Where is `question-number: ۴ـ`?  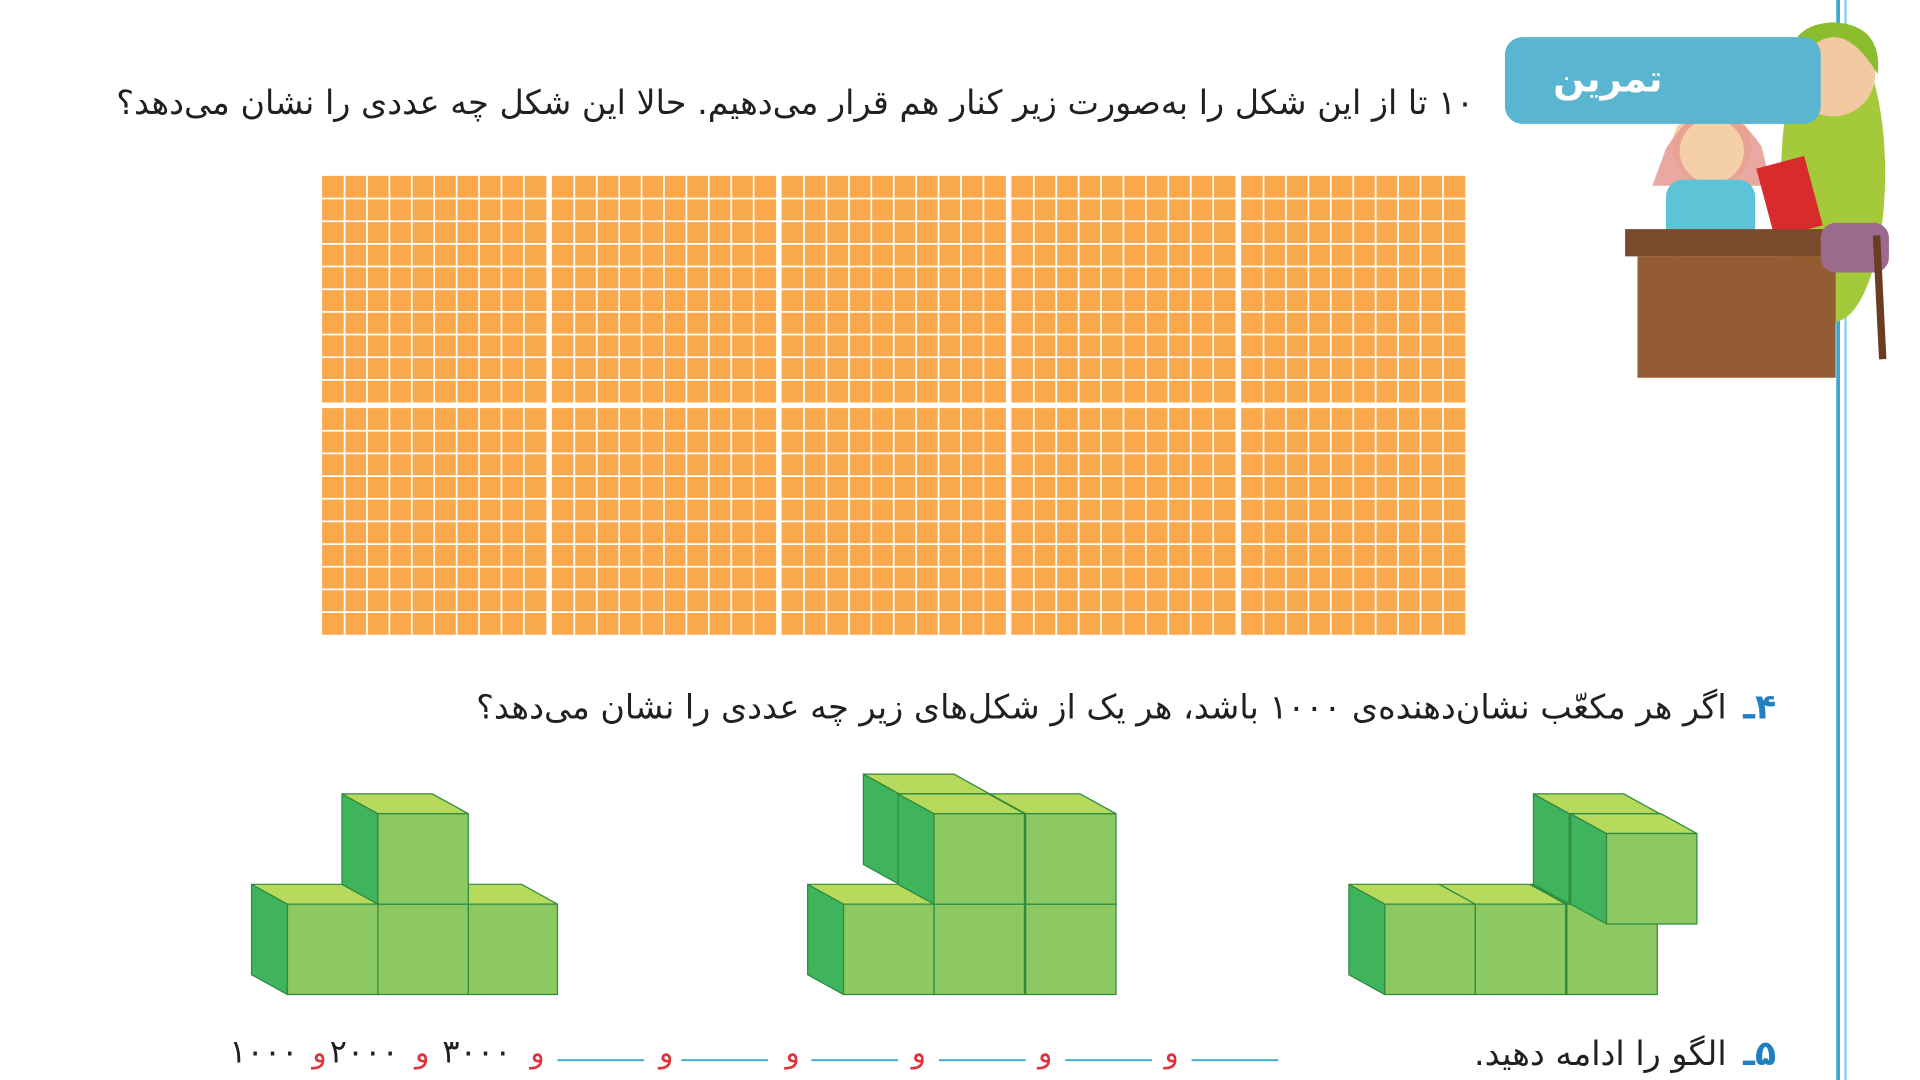
question-number: ۴ـ is located at coordinates (1759, 707).